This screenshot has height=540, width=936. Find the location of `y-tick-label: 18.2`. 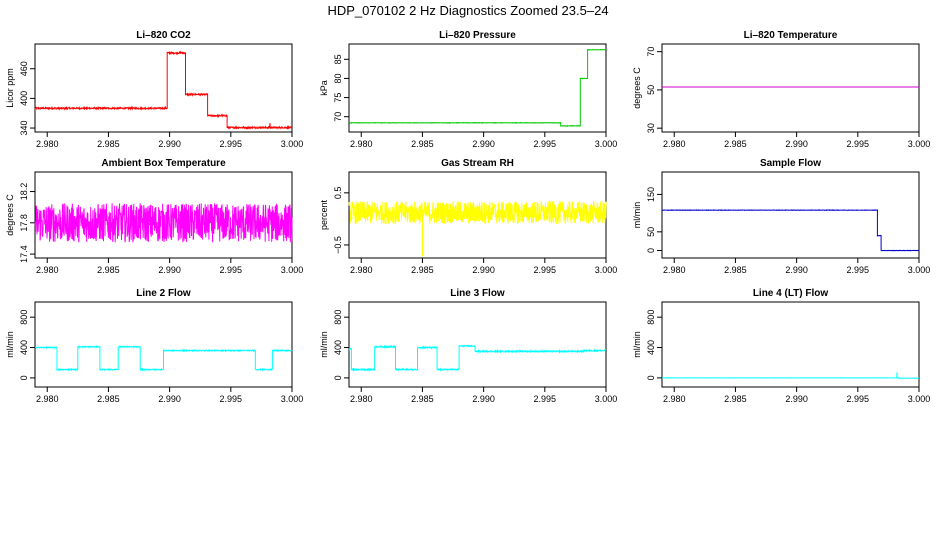

y-tick-label: 18.2 is located at coordinates (24, 192).